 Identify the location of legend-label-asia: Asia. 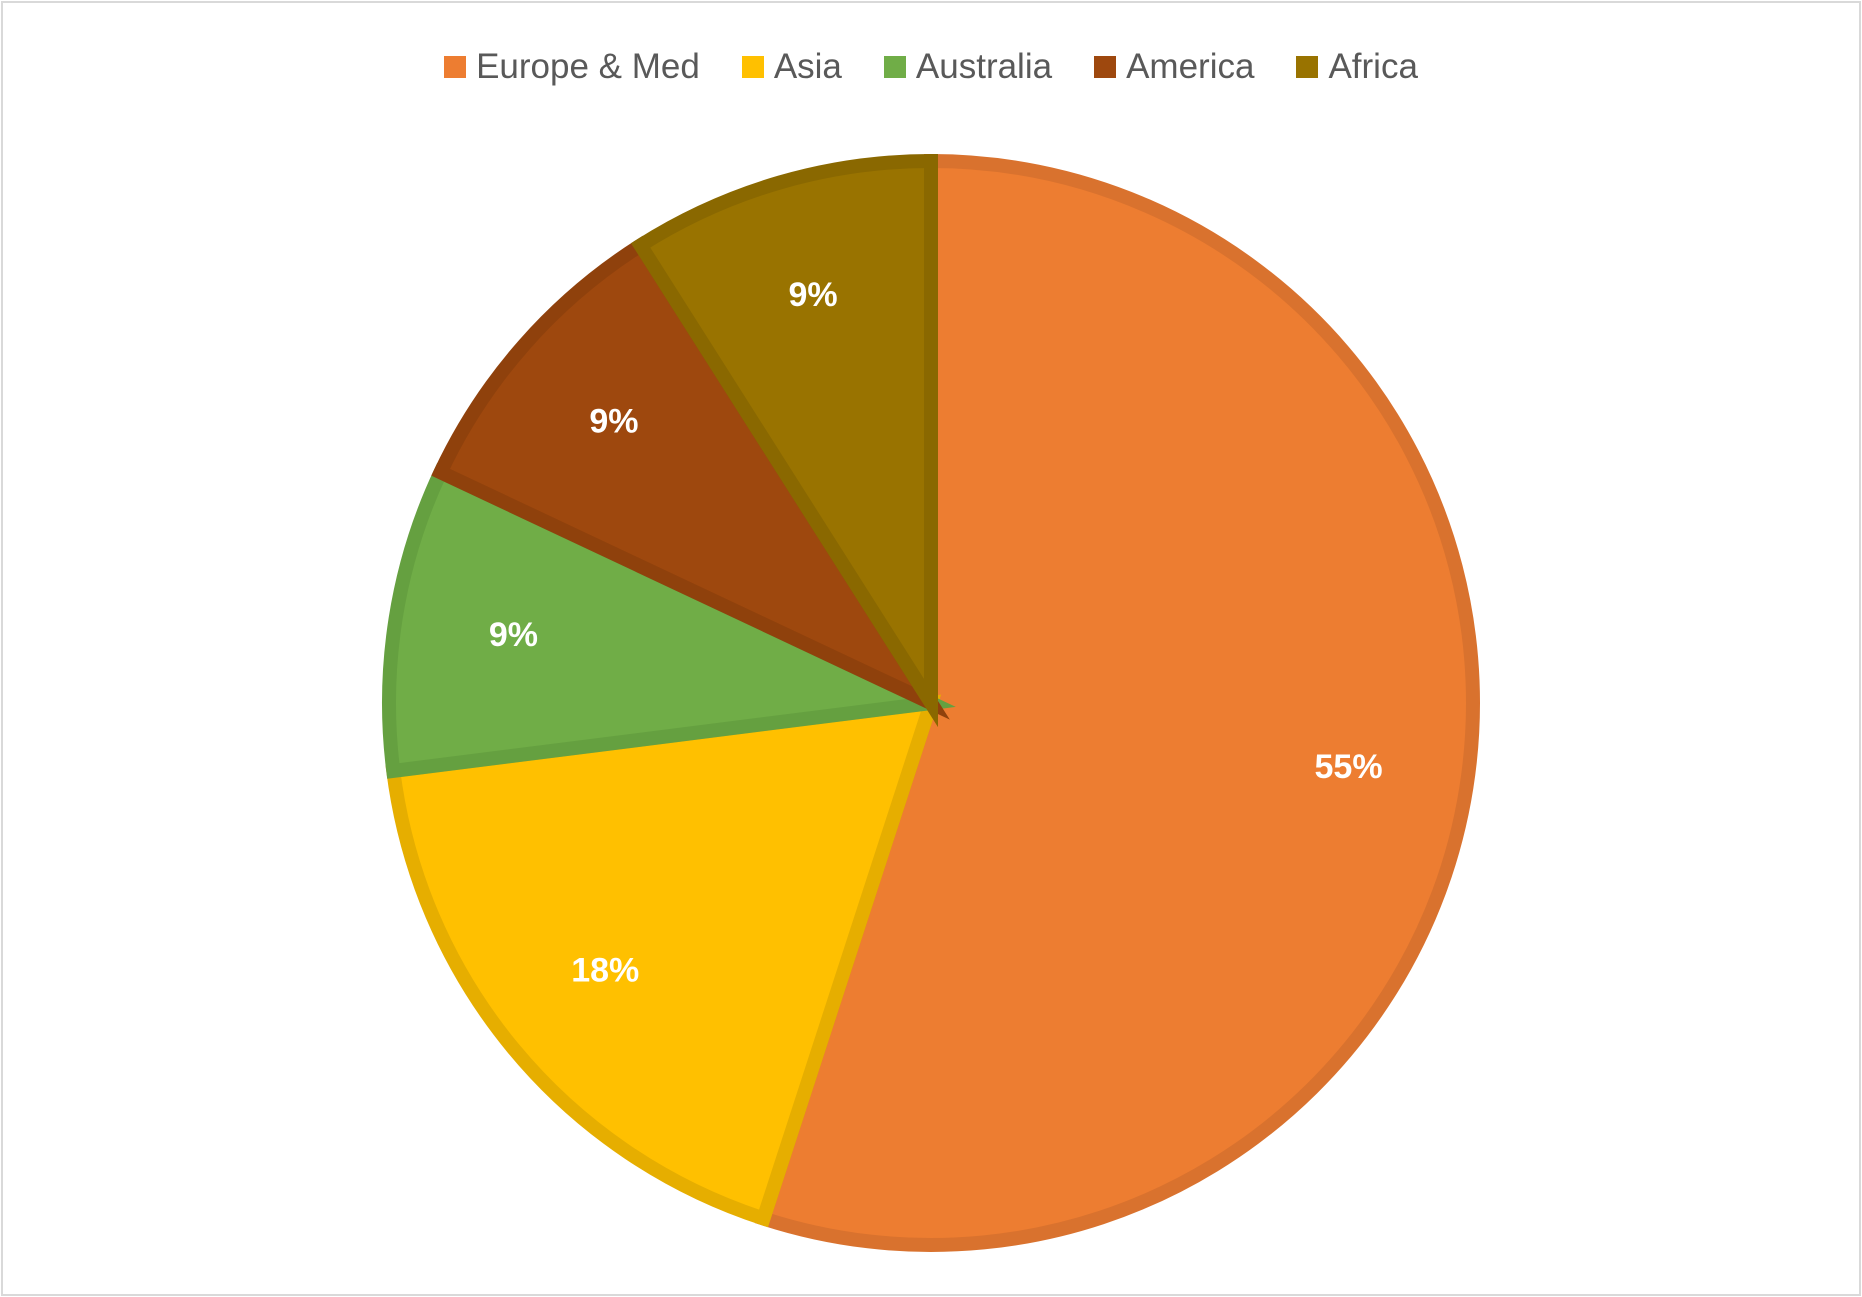
(807, 66).